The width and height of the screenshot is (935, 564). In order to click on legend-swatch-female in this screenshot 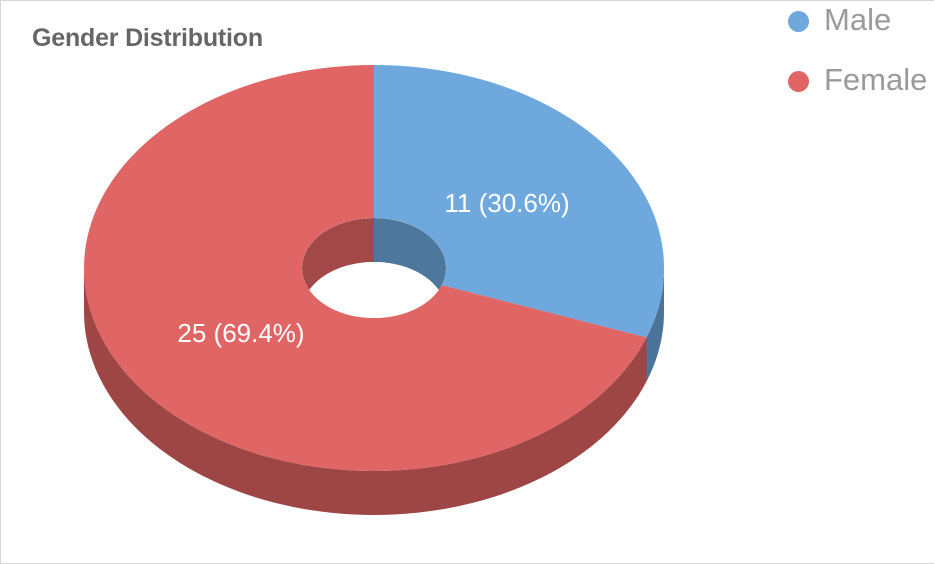, I will do `click(798, 81)`.